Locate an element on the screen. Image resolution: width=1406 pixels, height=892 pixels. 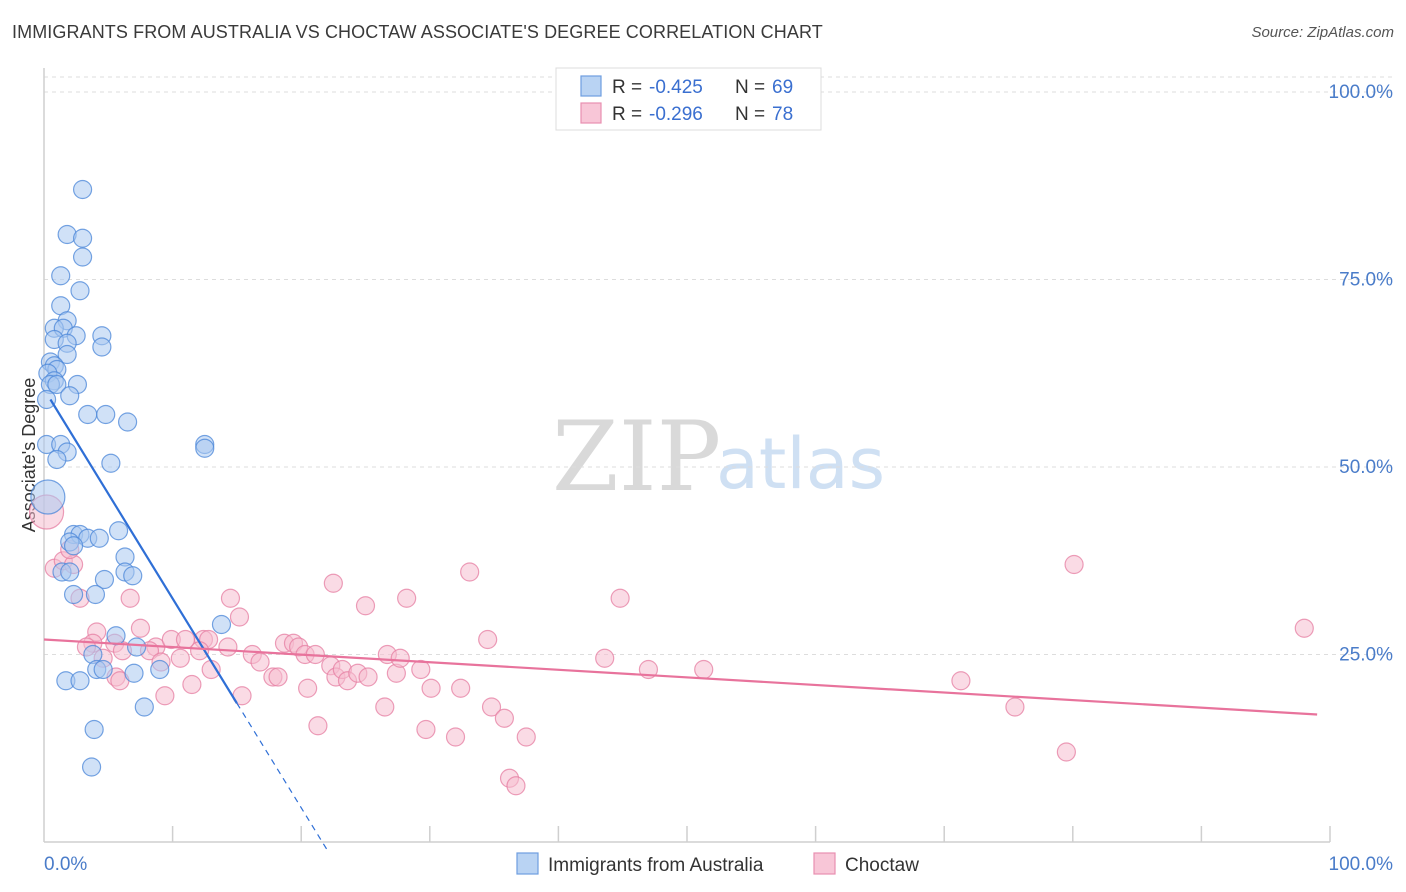
y-tick-label-75: 75.0% is located at coordinates (1366, 280).